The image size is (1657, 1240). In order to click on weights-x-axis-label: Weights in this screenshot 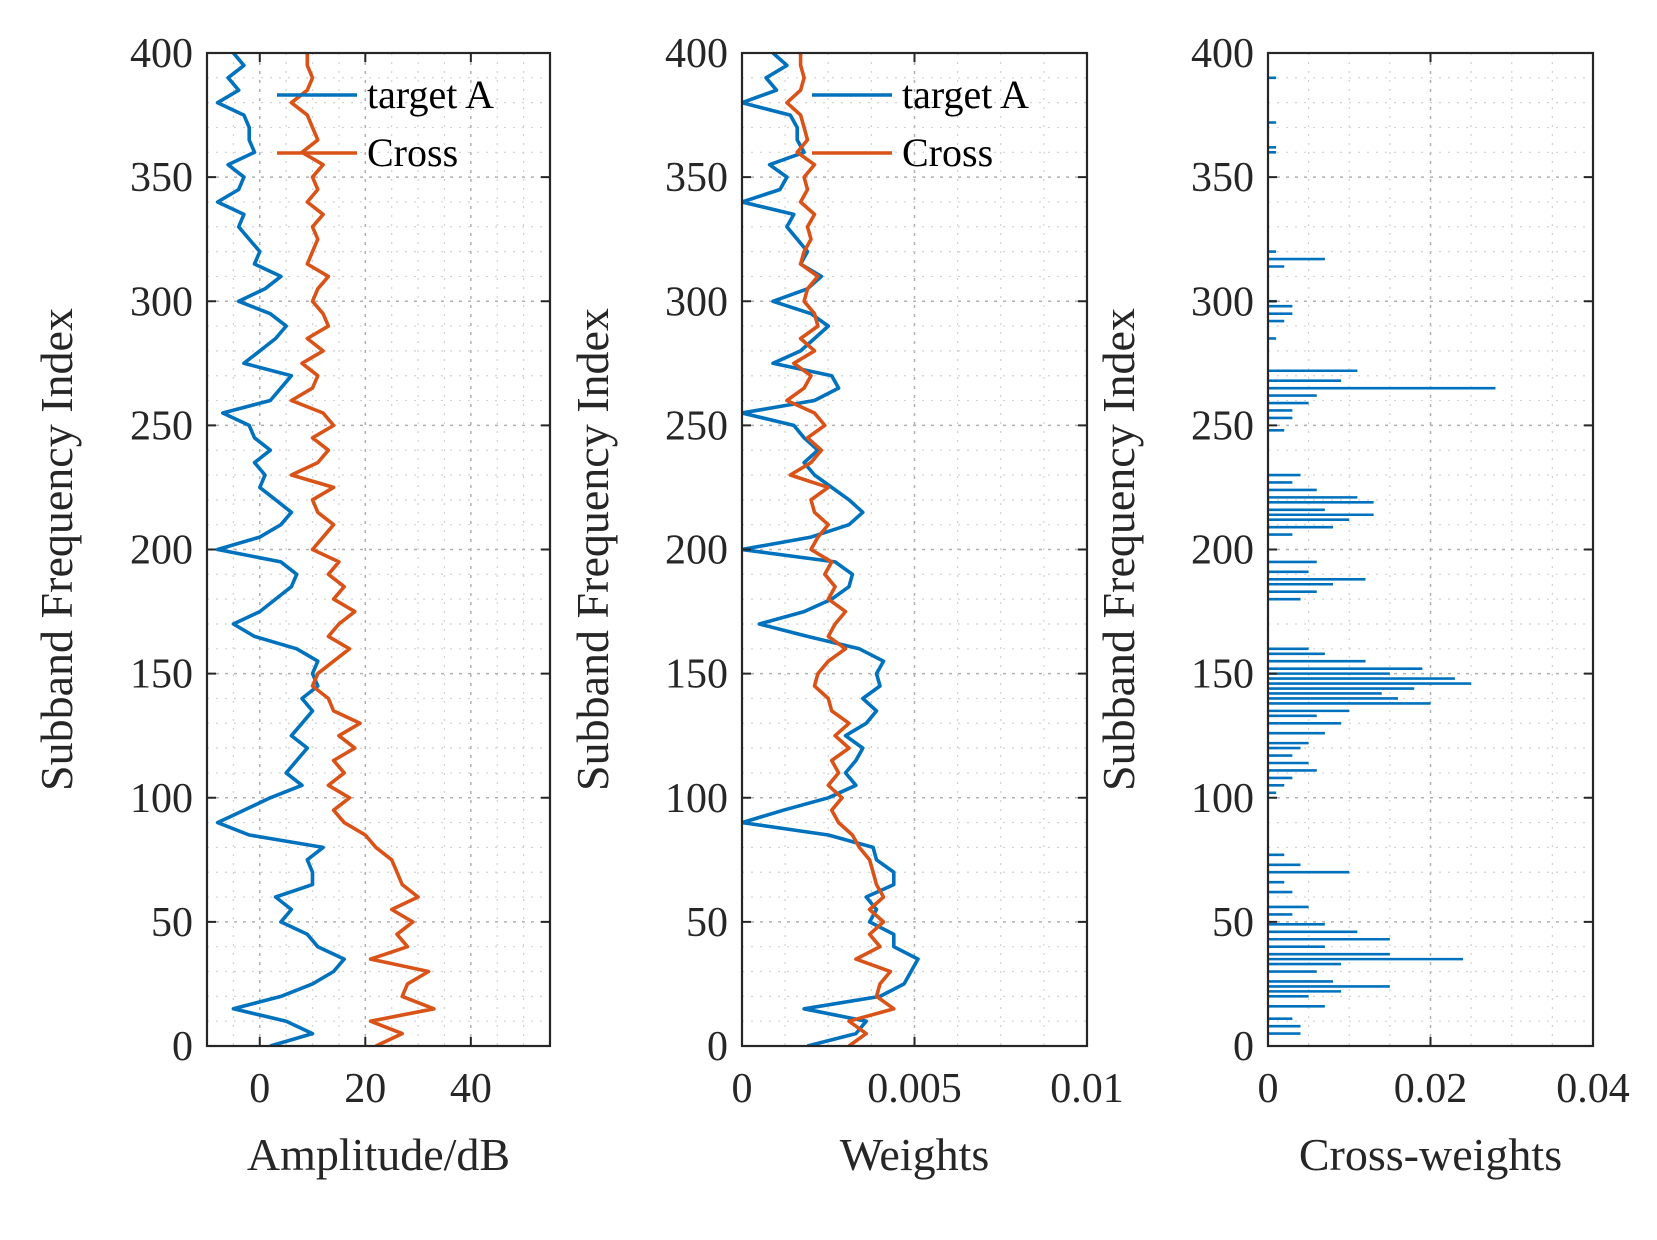, I will do `click(915, 1154)`.